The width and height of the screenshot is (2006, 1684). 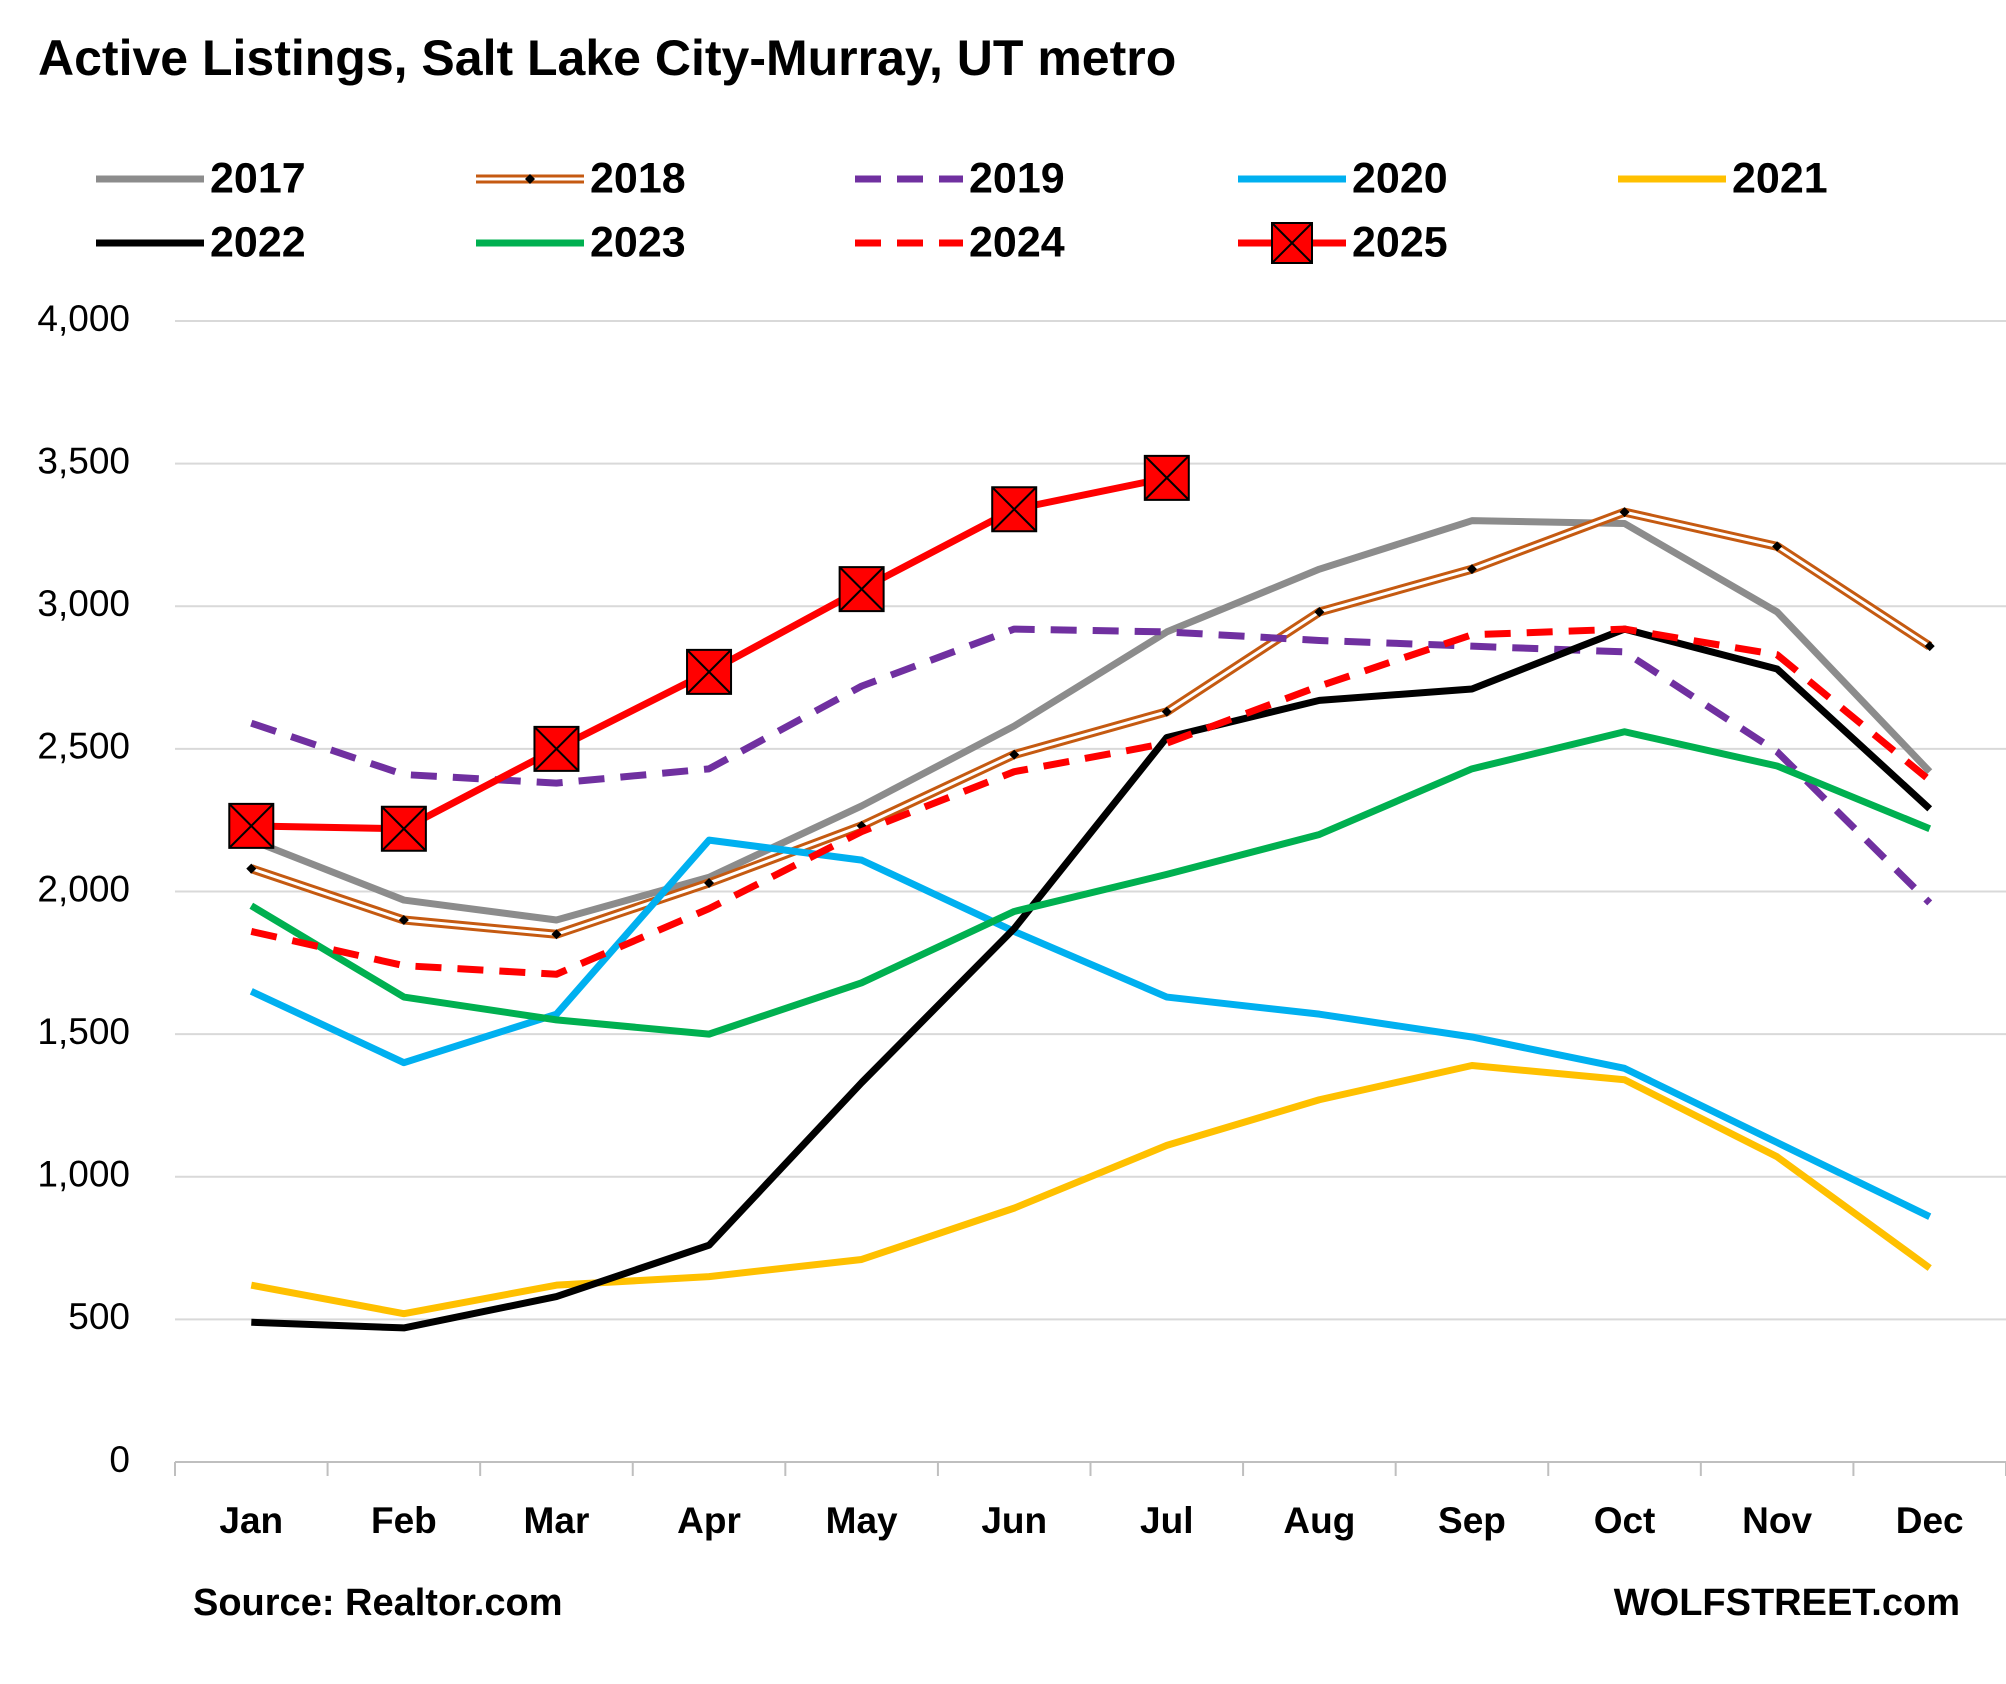 What do you see at coordinates (1017, 178) in the screenshot?
I see `legend-label: 2019` at bounding box center [1017, 178].